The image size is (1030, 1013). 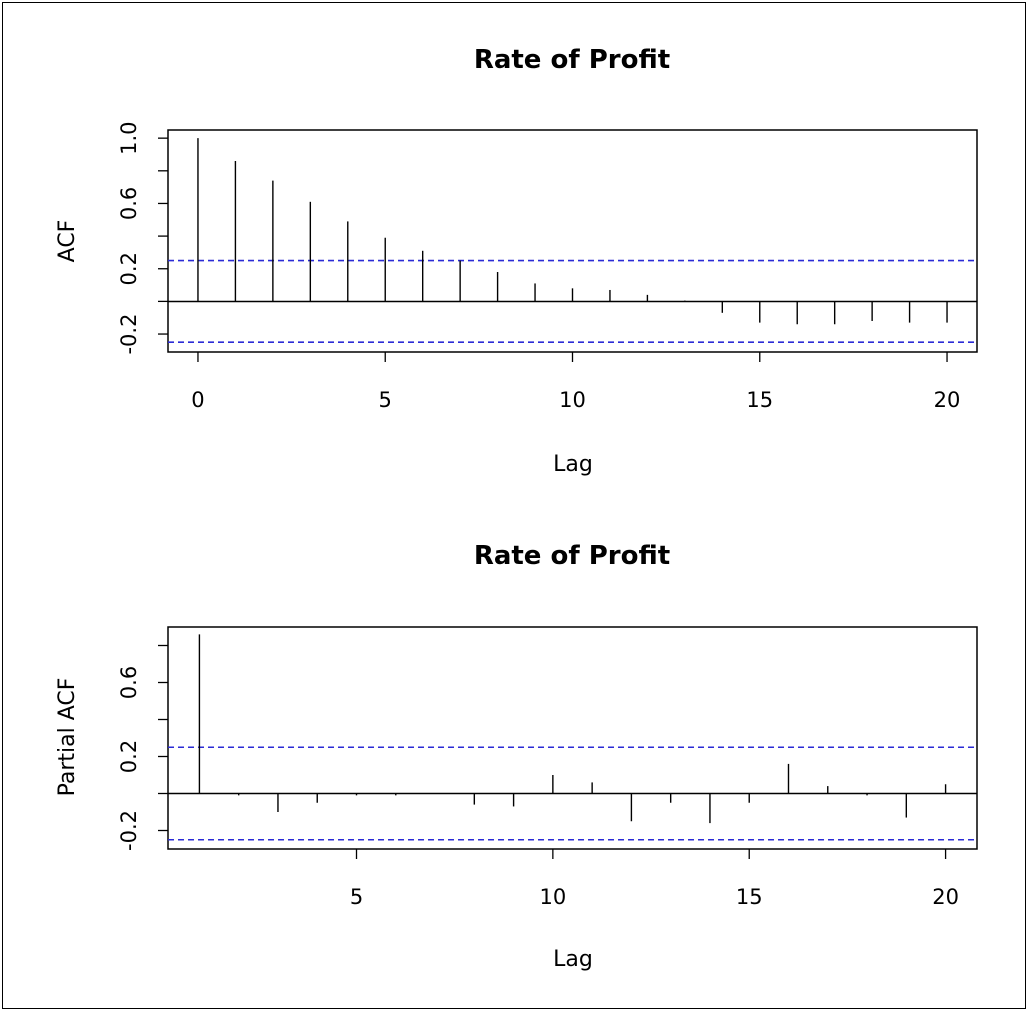 I want to click on acf-x-tick-label: 10, so click(x=572, y=400).